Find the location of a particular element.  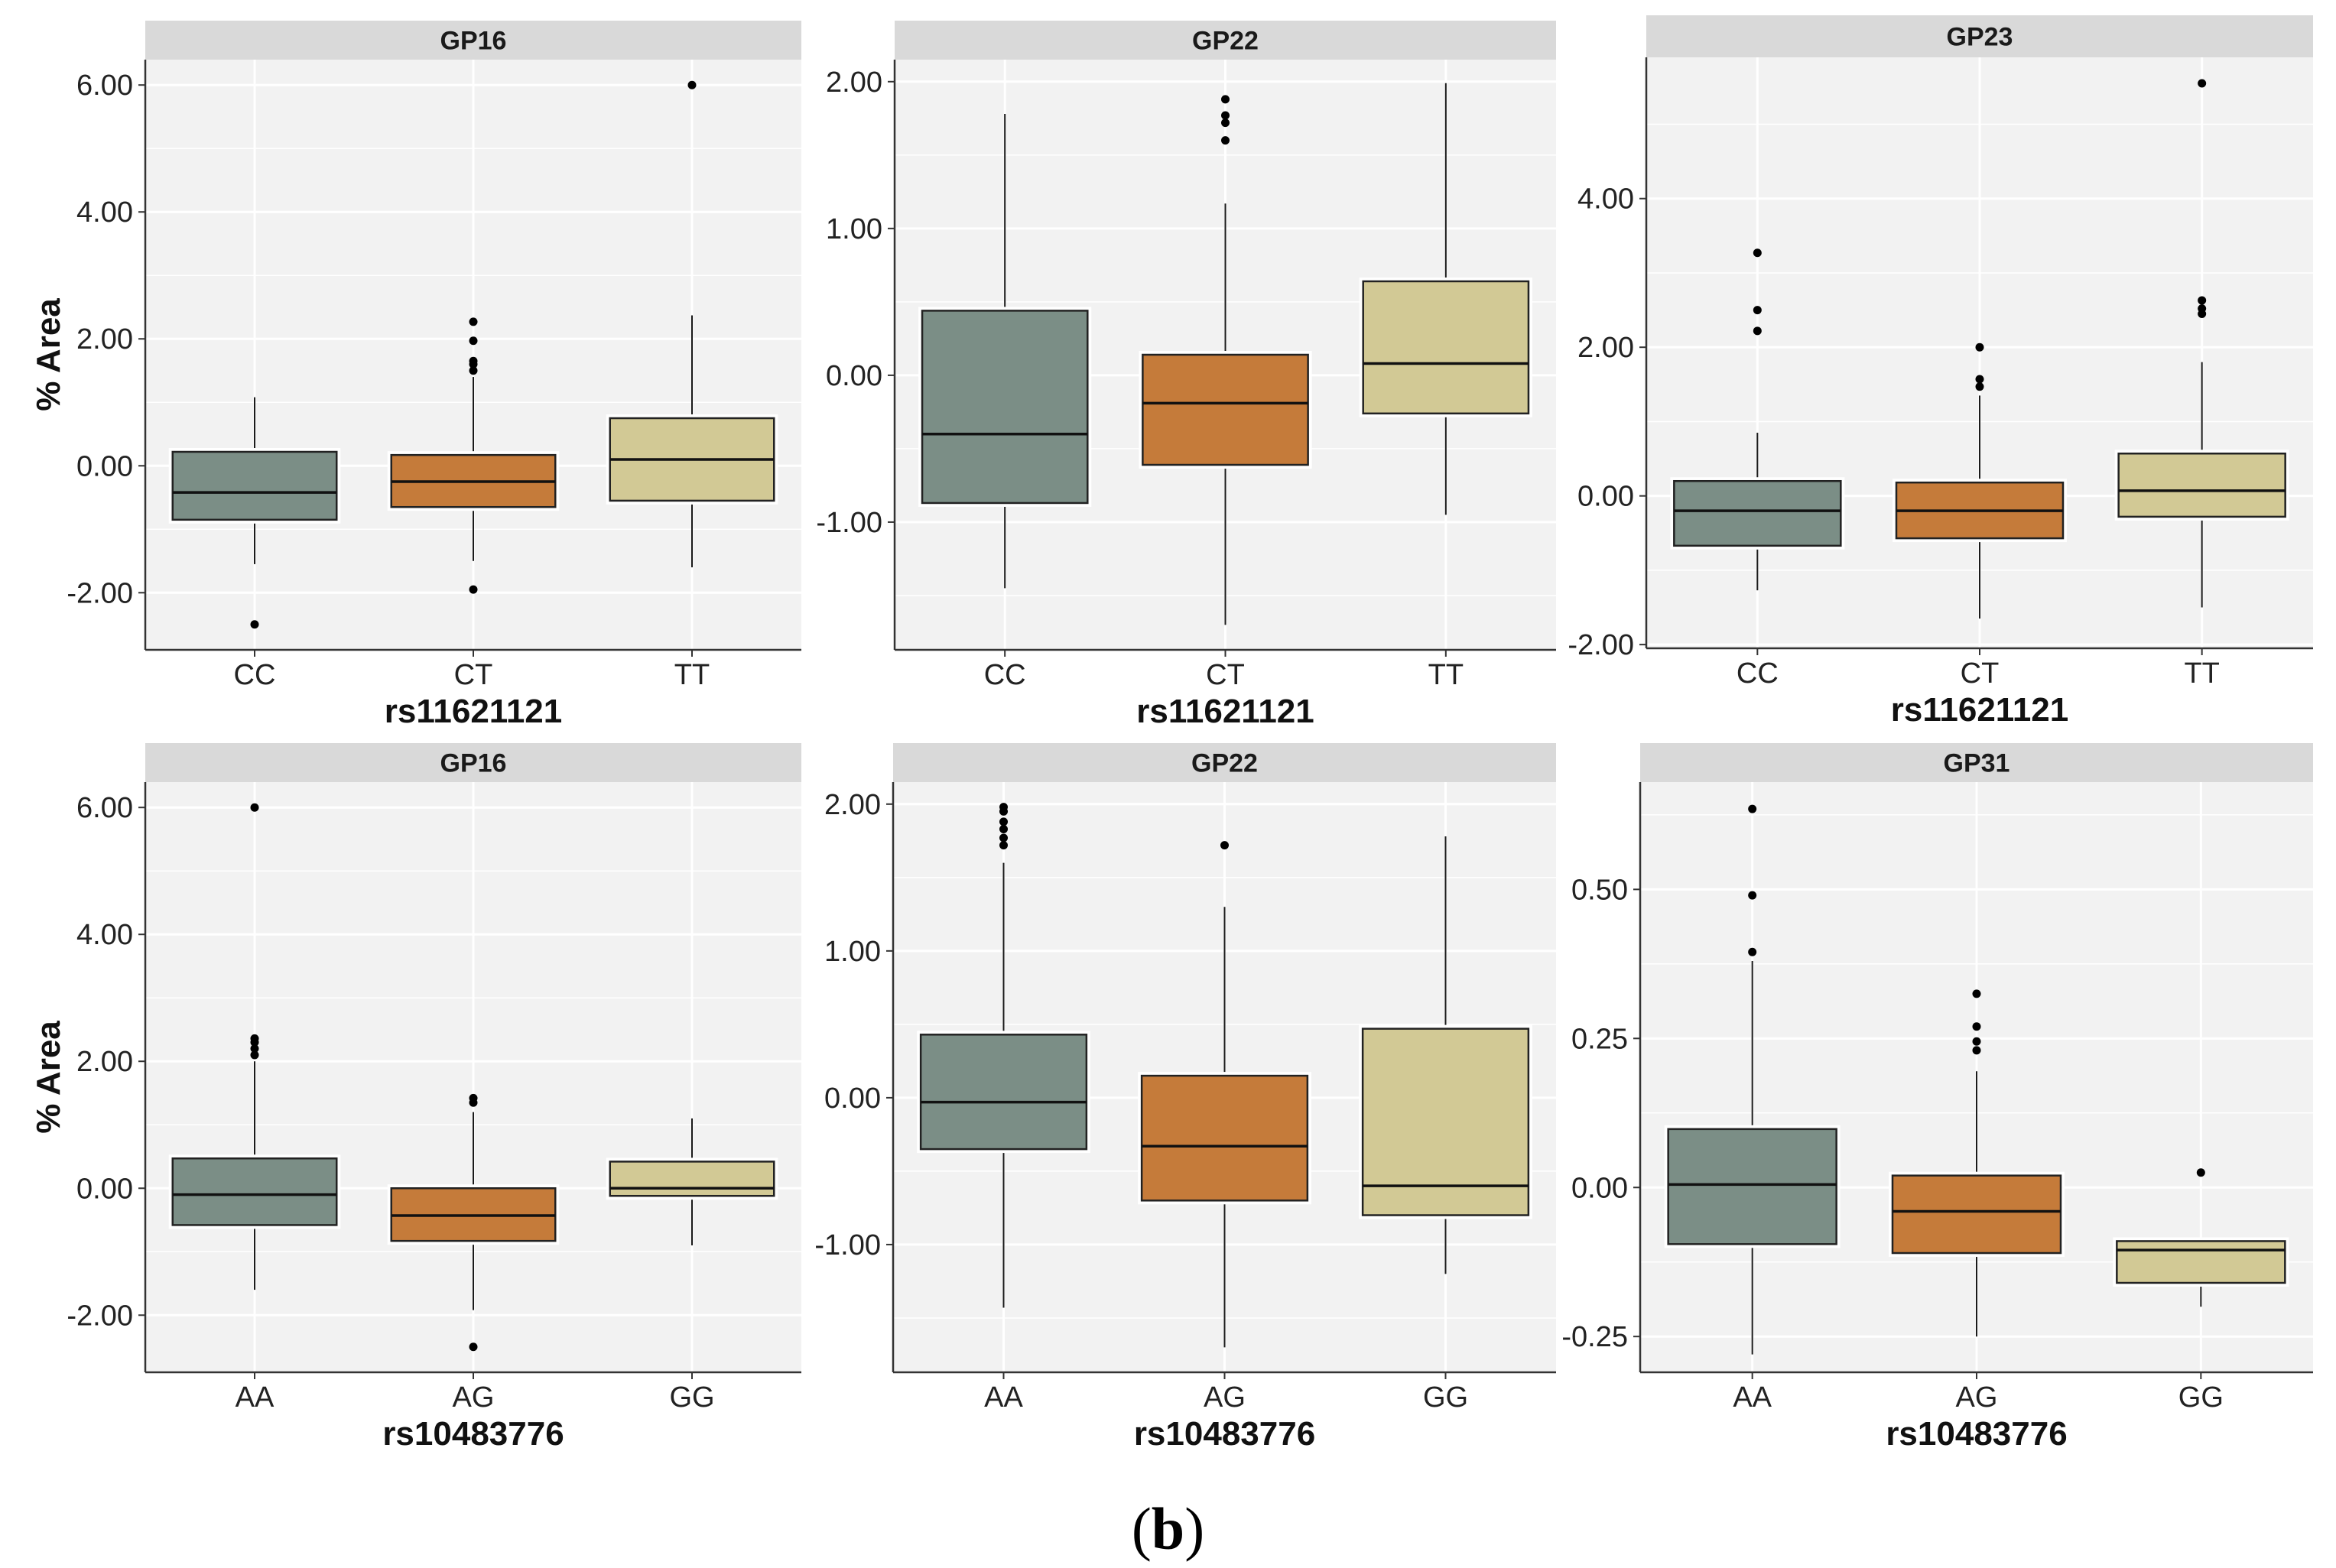

panel-2: GP22 -1.00 0.00 1.00 2.00 CC CT TT rs11621121 is located at coordinates (1186, 375).